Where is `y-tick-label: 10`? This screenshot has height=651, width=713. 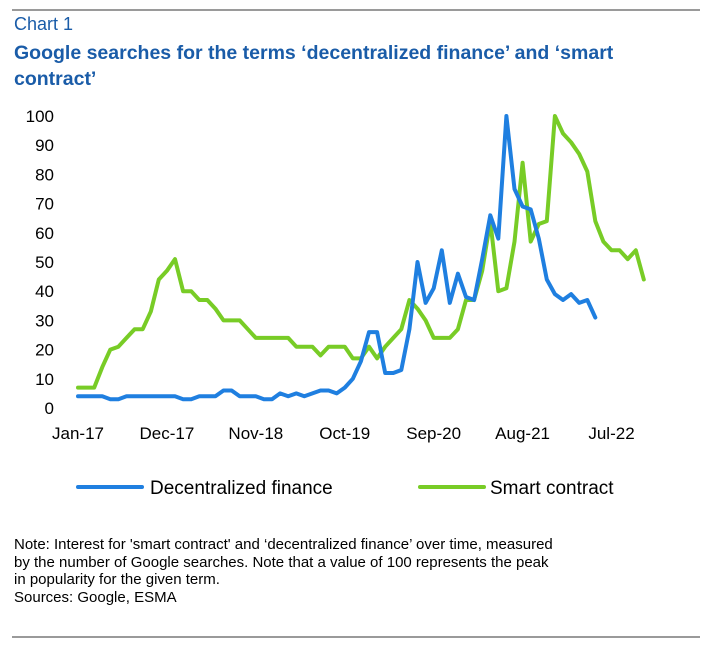 y-tick-label: 10 is located at coordinates (44, 379).